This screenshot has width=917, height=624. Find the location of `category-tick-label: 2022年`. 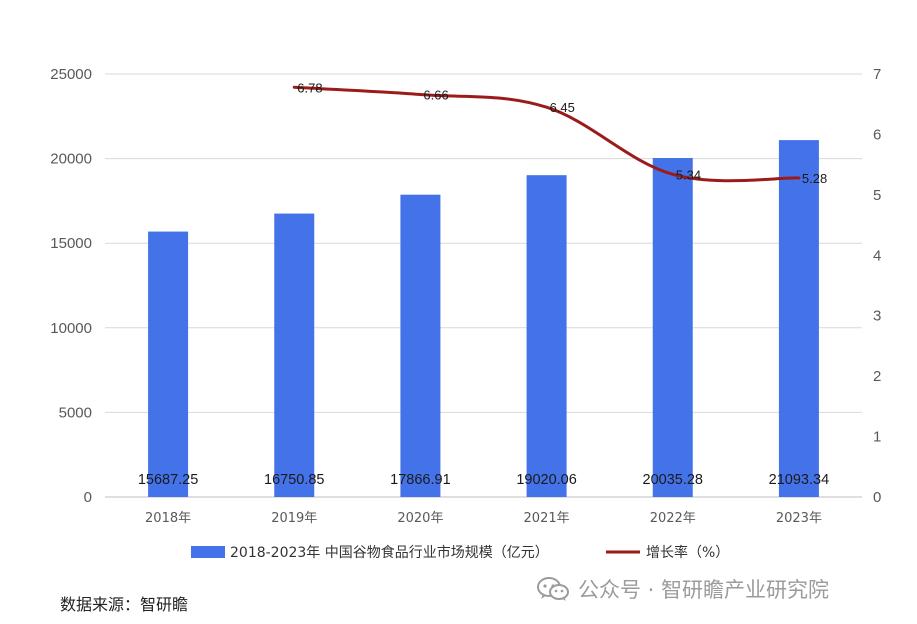

category-tick-label: 2022年 is located at coordinates (673, 518).